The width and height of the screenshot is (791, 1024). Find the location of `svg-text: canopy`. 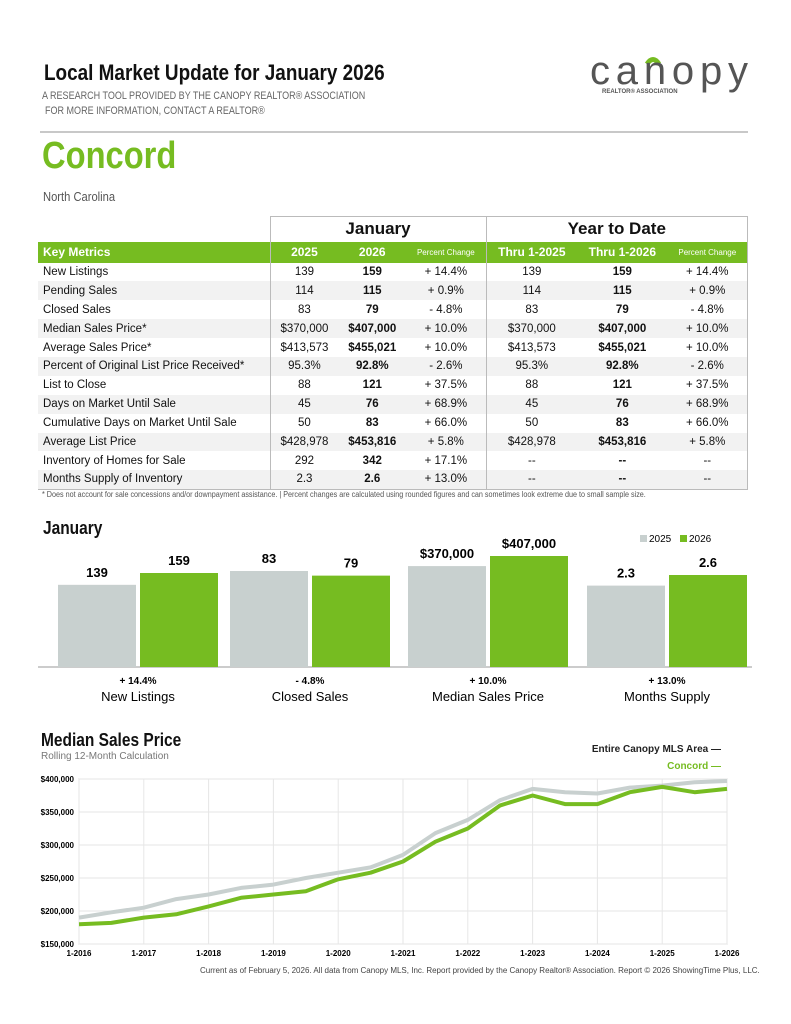

svg-text: canopy is located at coordinates (669, 72).